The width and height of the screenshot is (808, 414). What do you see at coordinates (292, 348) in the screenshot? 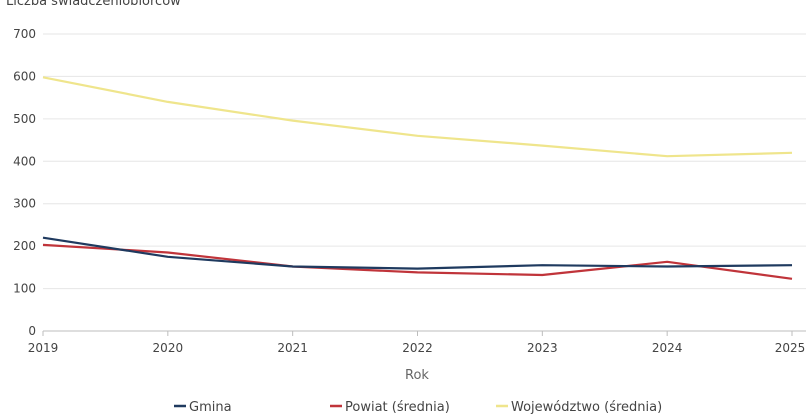
I see `x-tick-label: 2021` at bounding box center [292, 348].